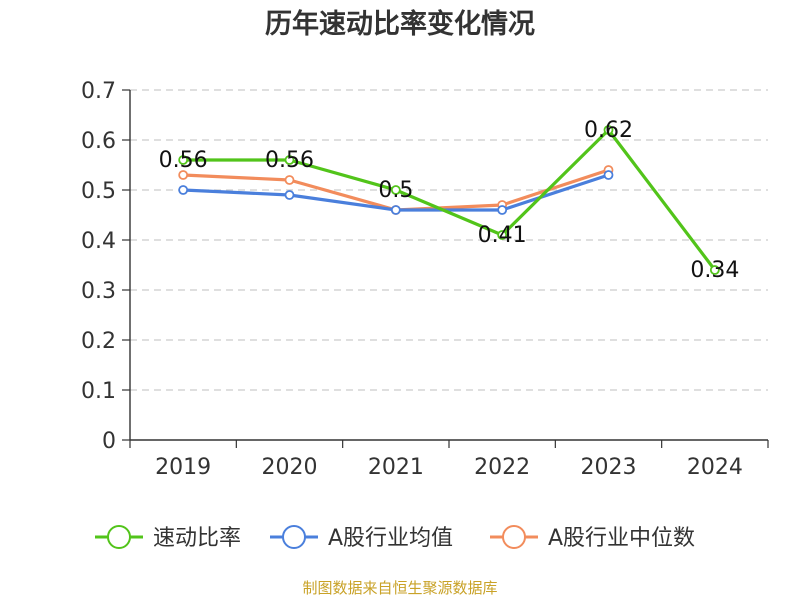 Image resolution: width=800 pixels, height=604 pixels. What do you see at coordinates (715, 467) in the screenshot?
I see `x-tick-label: 2024` at bounding box center [715, 467].